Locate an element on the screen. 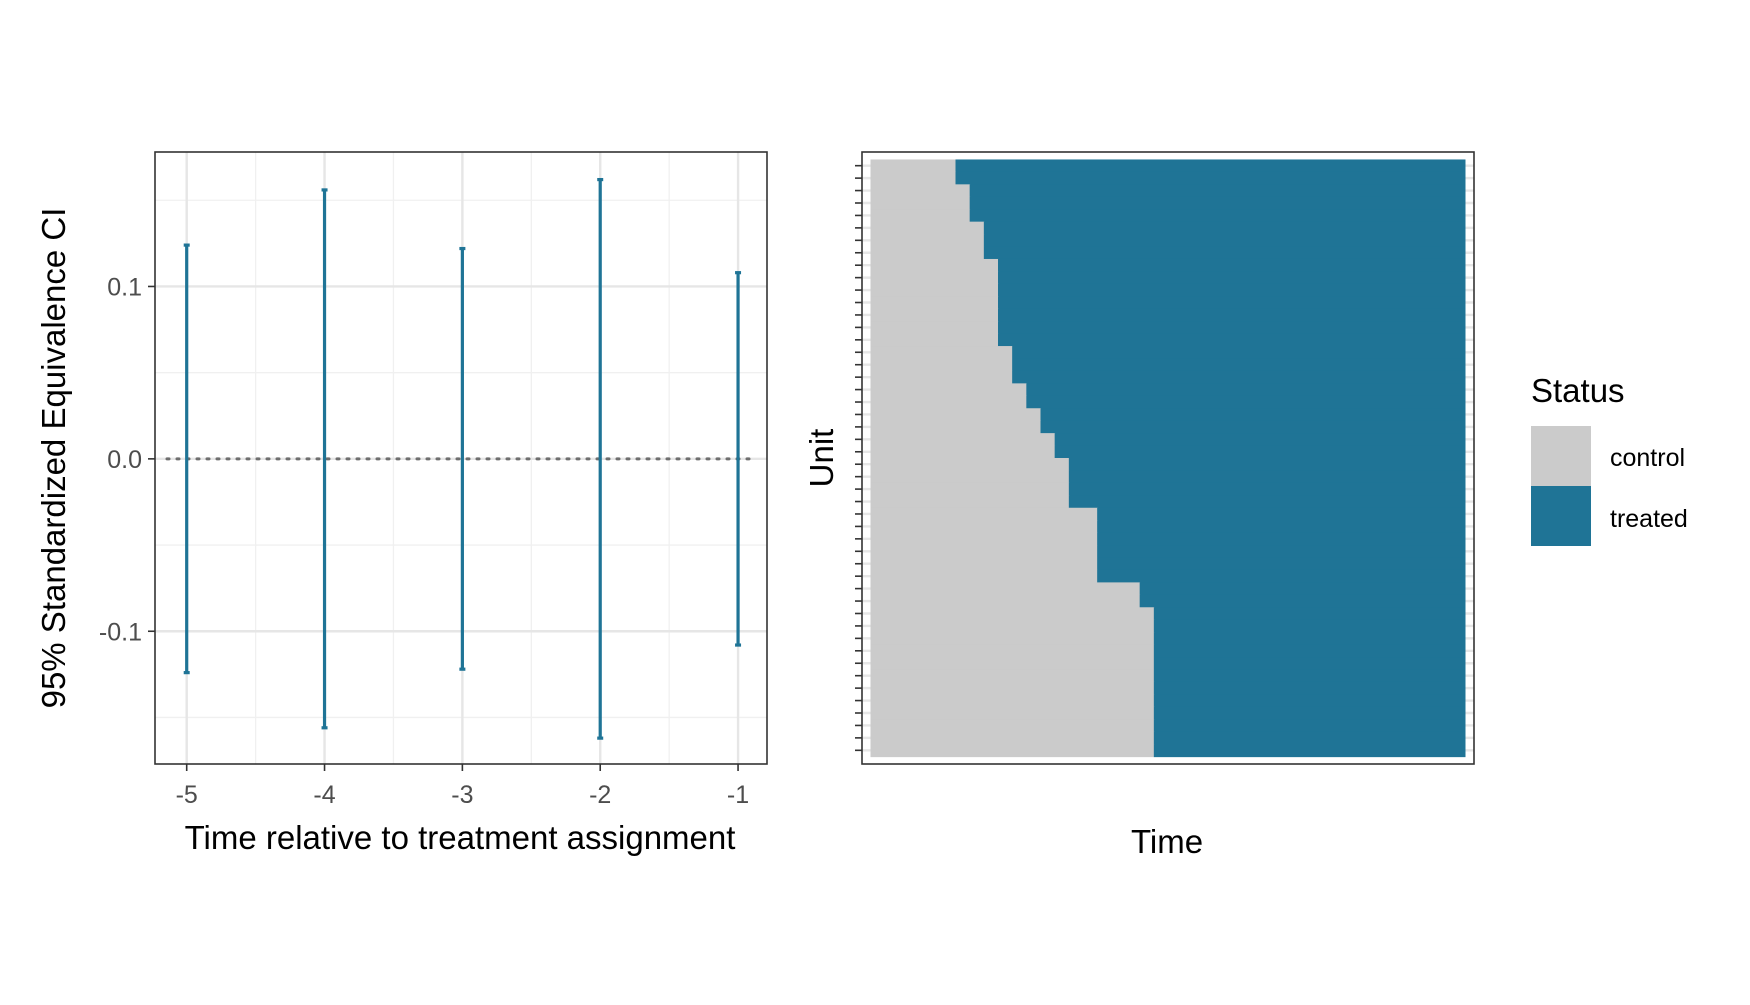 The width and height of the screenshot is (1750, 1005). legend-label-control: control is located at coordinates (1647, 458).